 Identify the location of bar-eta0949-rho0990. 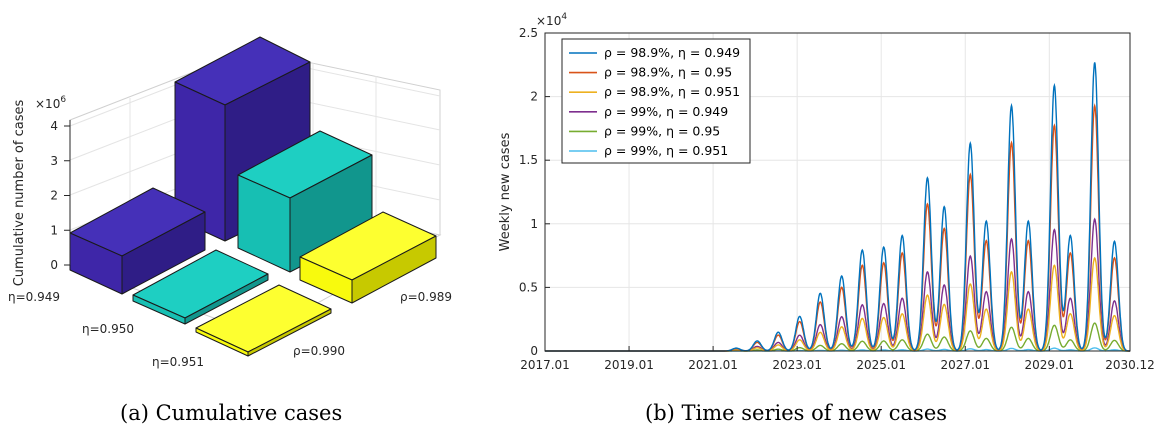
(137, 241).